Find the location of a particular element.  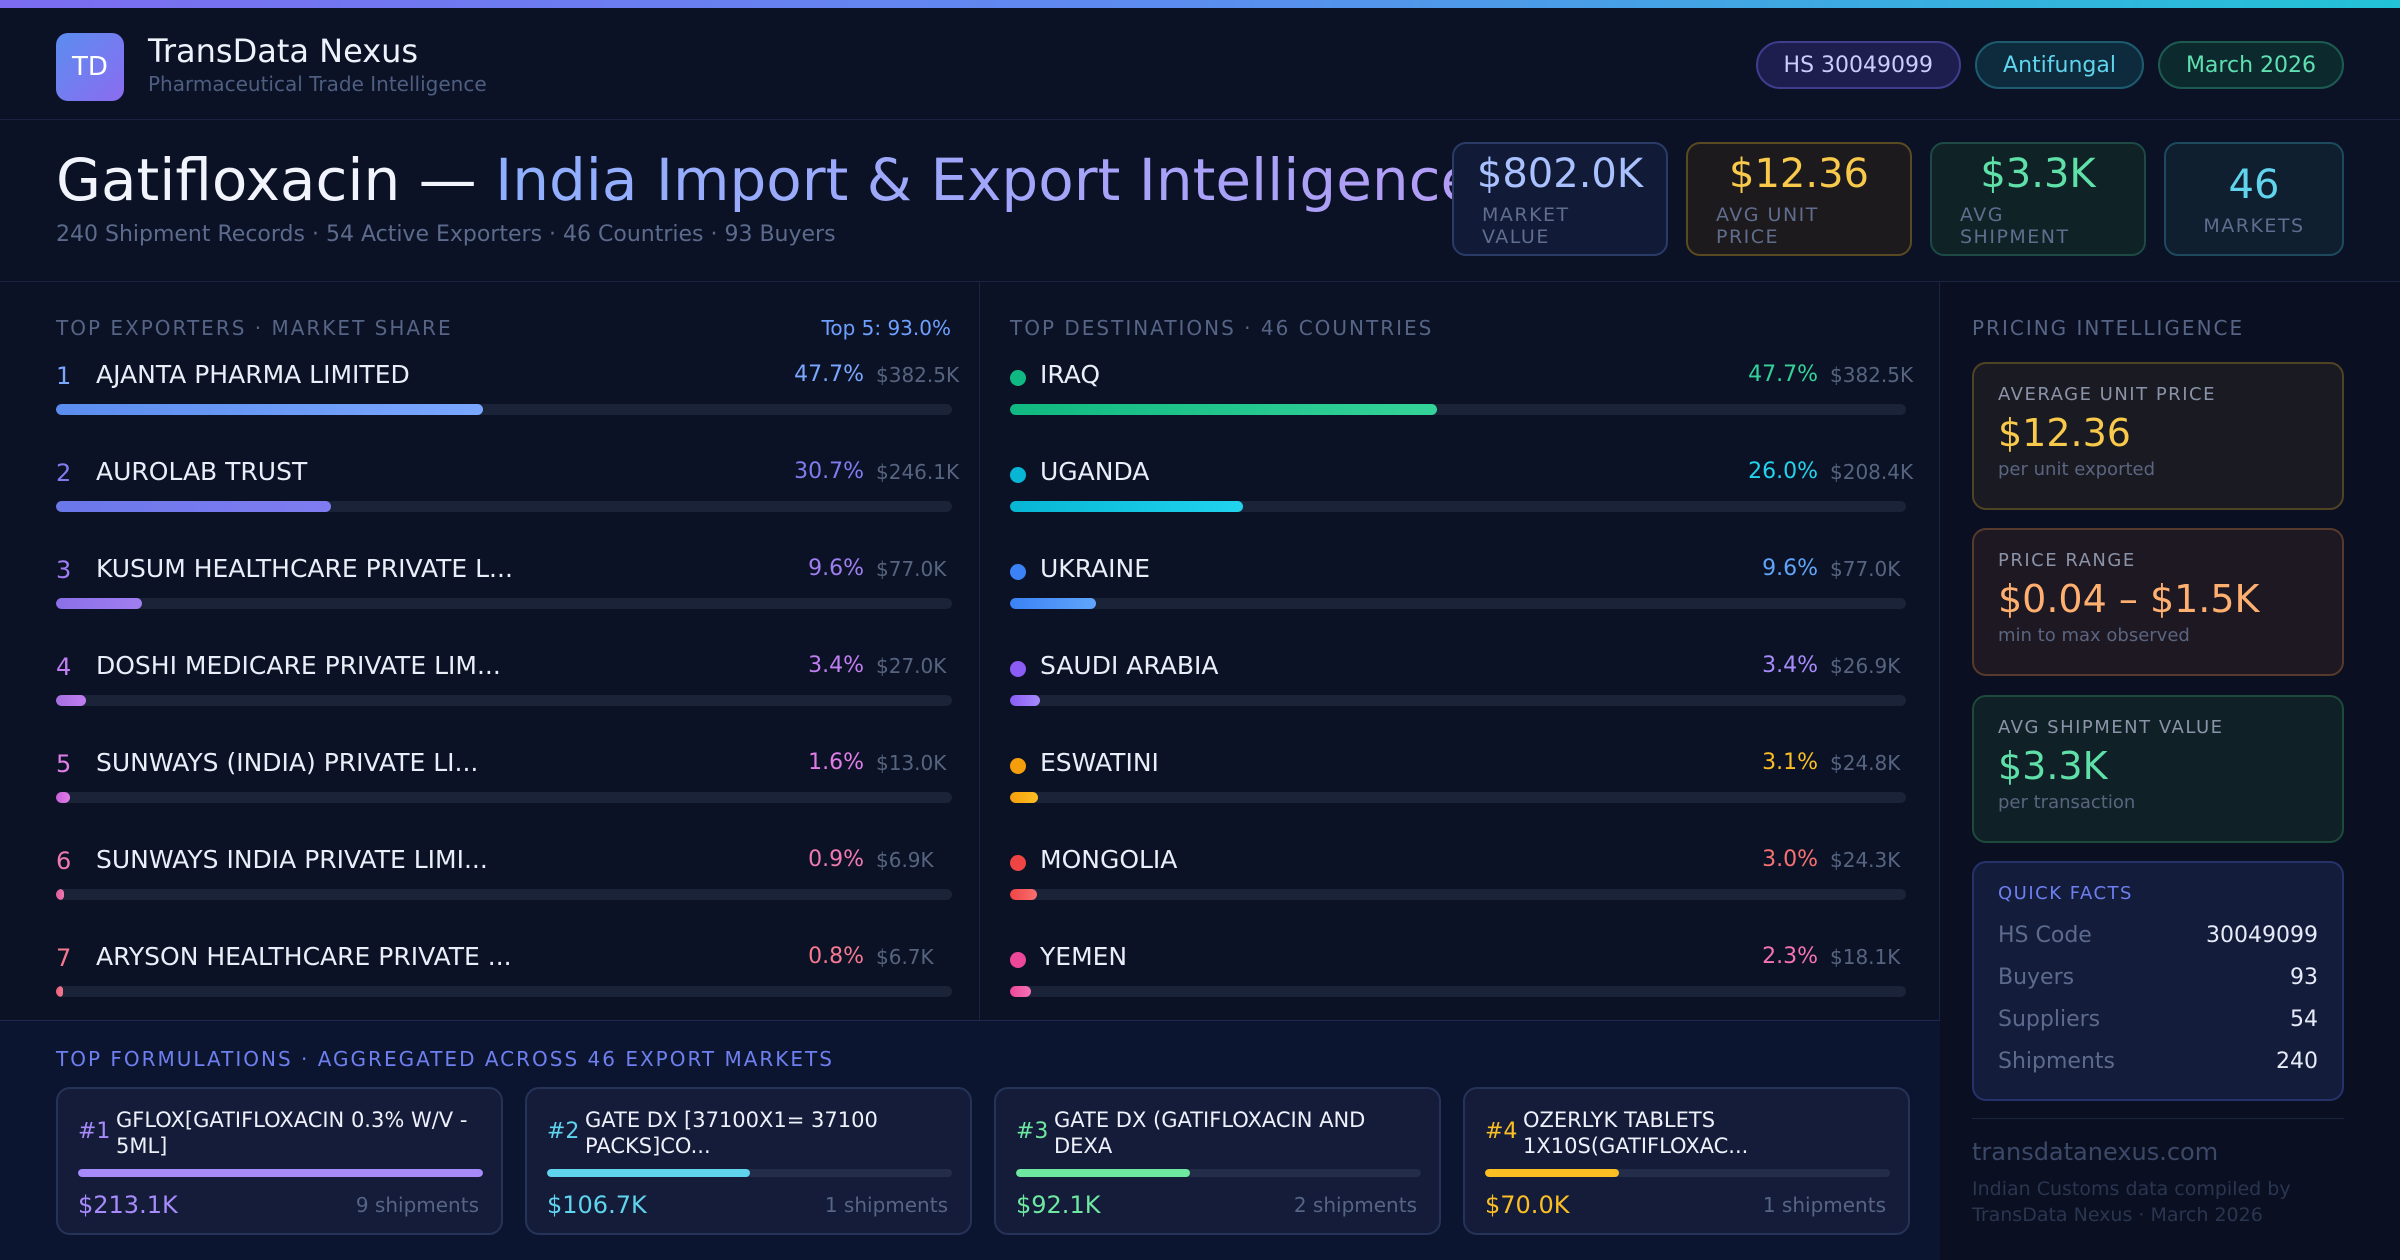

destination-name: MONGOLIA is located at coordinates (1109, 859).